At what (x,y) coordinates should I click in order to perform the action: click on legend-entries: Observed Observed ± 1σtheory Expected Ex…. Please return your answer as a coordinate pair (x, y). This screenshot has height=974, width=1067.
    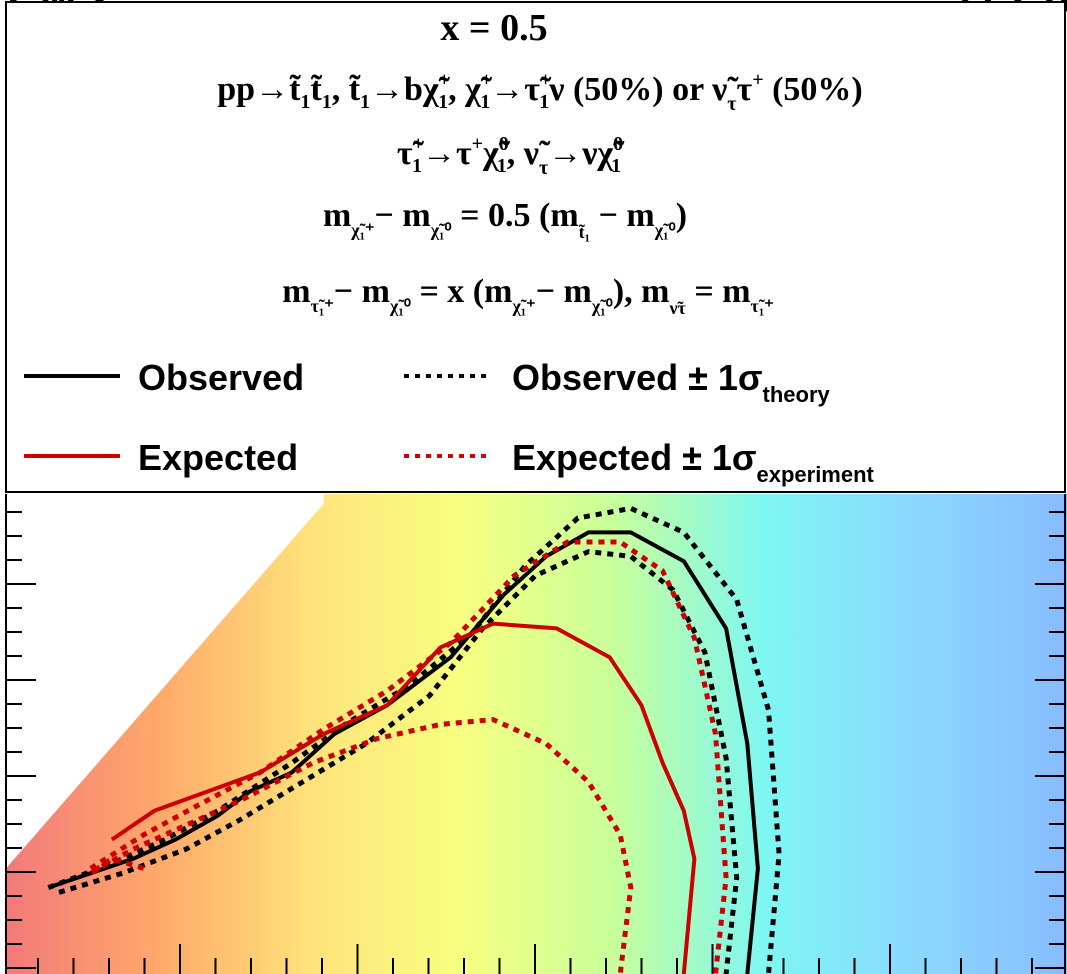
    Looking at the image, I should click on (449, 422).